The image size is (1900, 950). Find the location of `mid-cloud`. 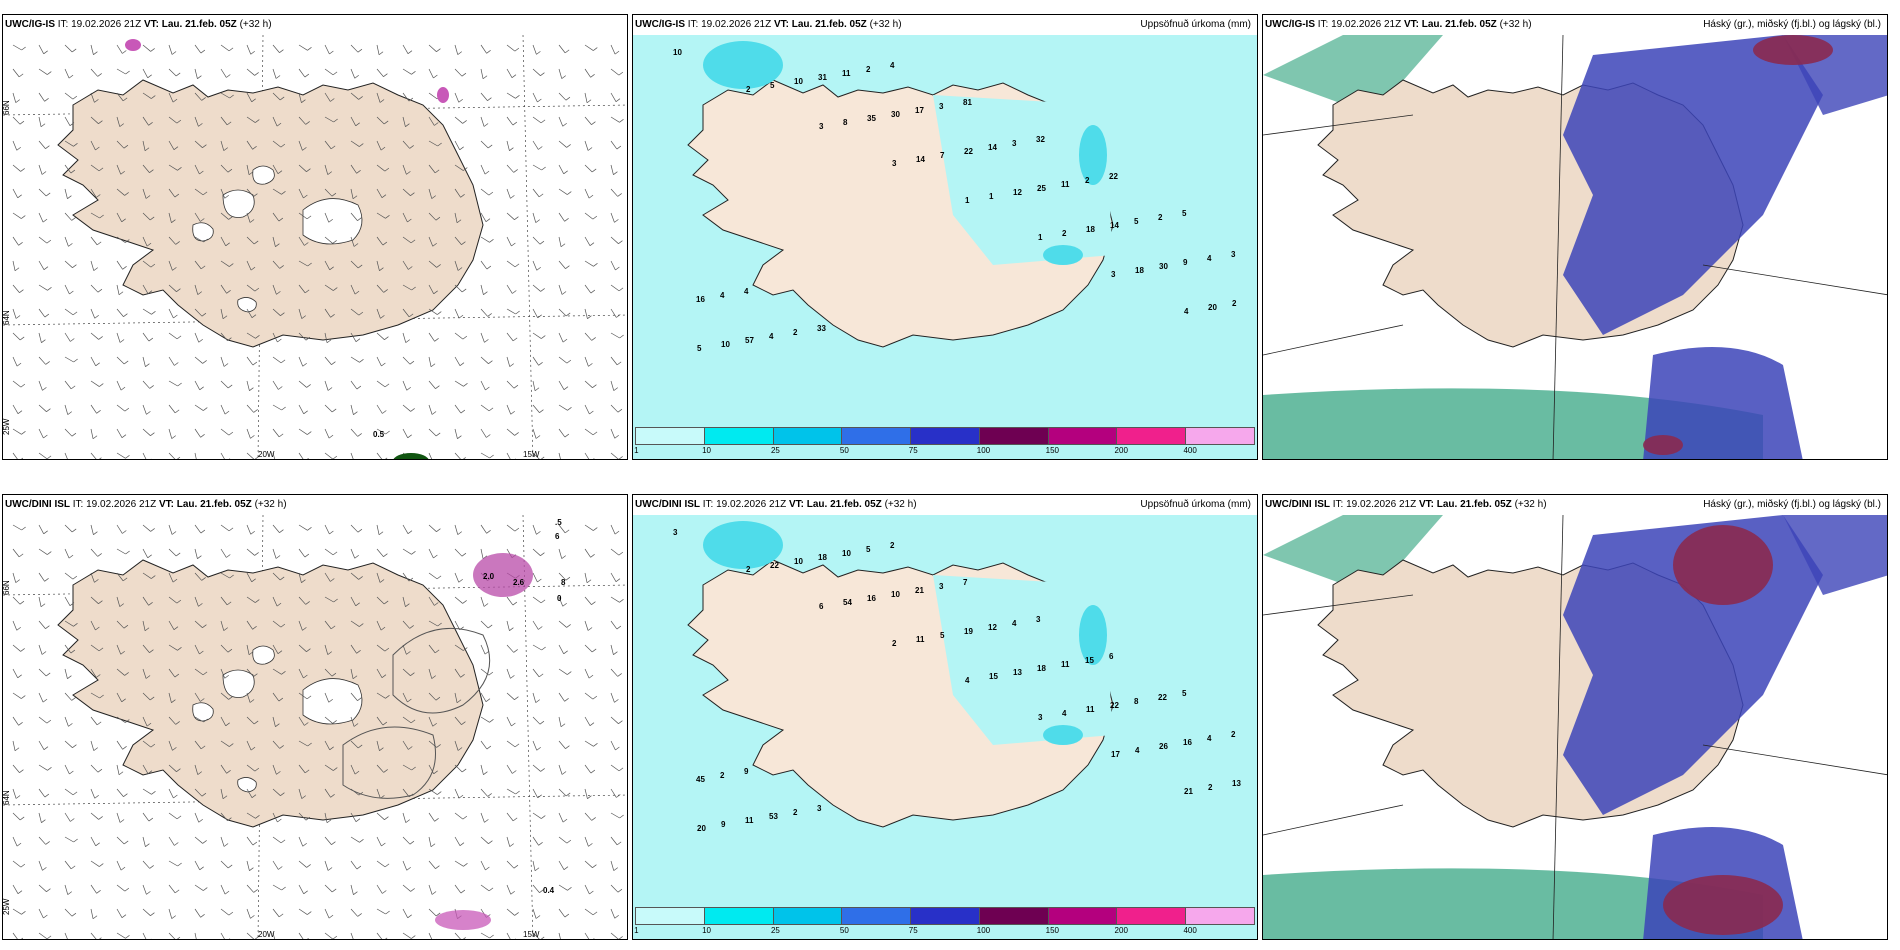

mid-cloud is located at coordinates (1723, 905).